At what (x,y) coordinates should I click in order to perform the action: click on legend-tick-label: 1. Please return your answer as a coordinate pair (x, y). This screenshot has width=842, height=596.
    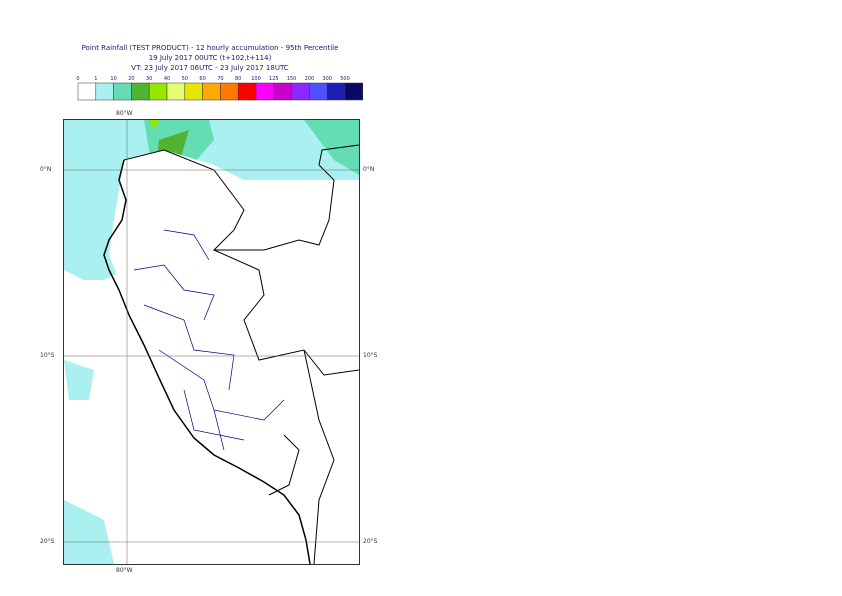
    Looking at the image, I should click on (95, 79).